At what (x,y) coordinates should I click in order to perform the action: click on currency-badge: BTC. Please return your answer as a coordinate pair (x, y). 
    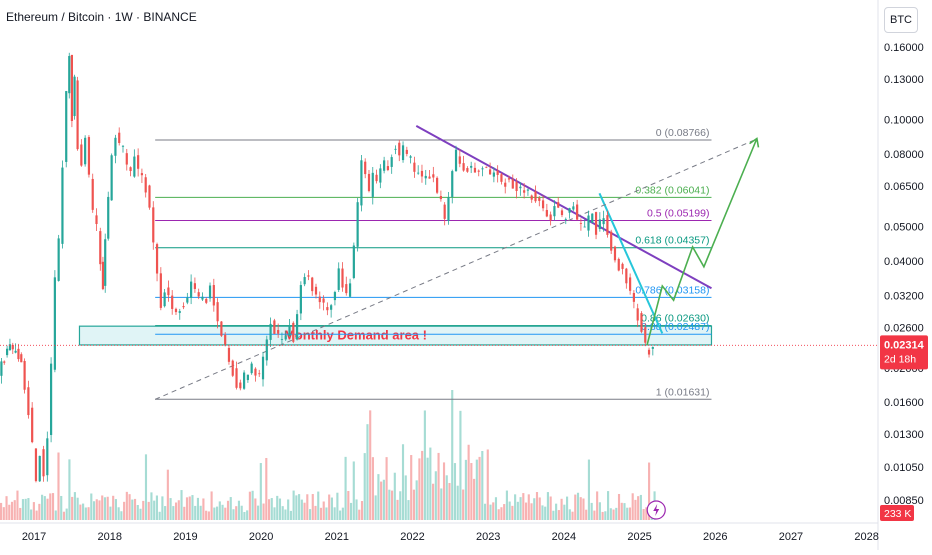
    Looking at the image, I should click on (901, 20).